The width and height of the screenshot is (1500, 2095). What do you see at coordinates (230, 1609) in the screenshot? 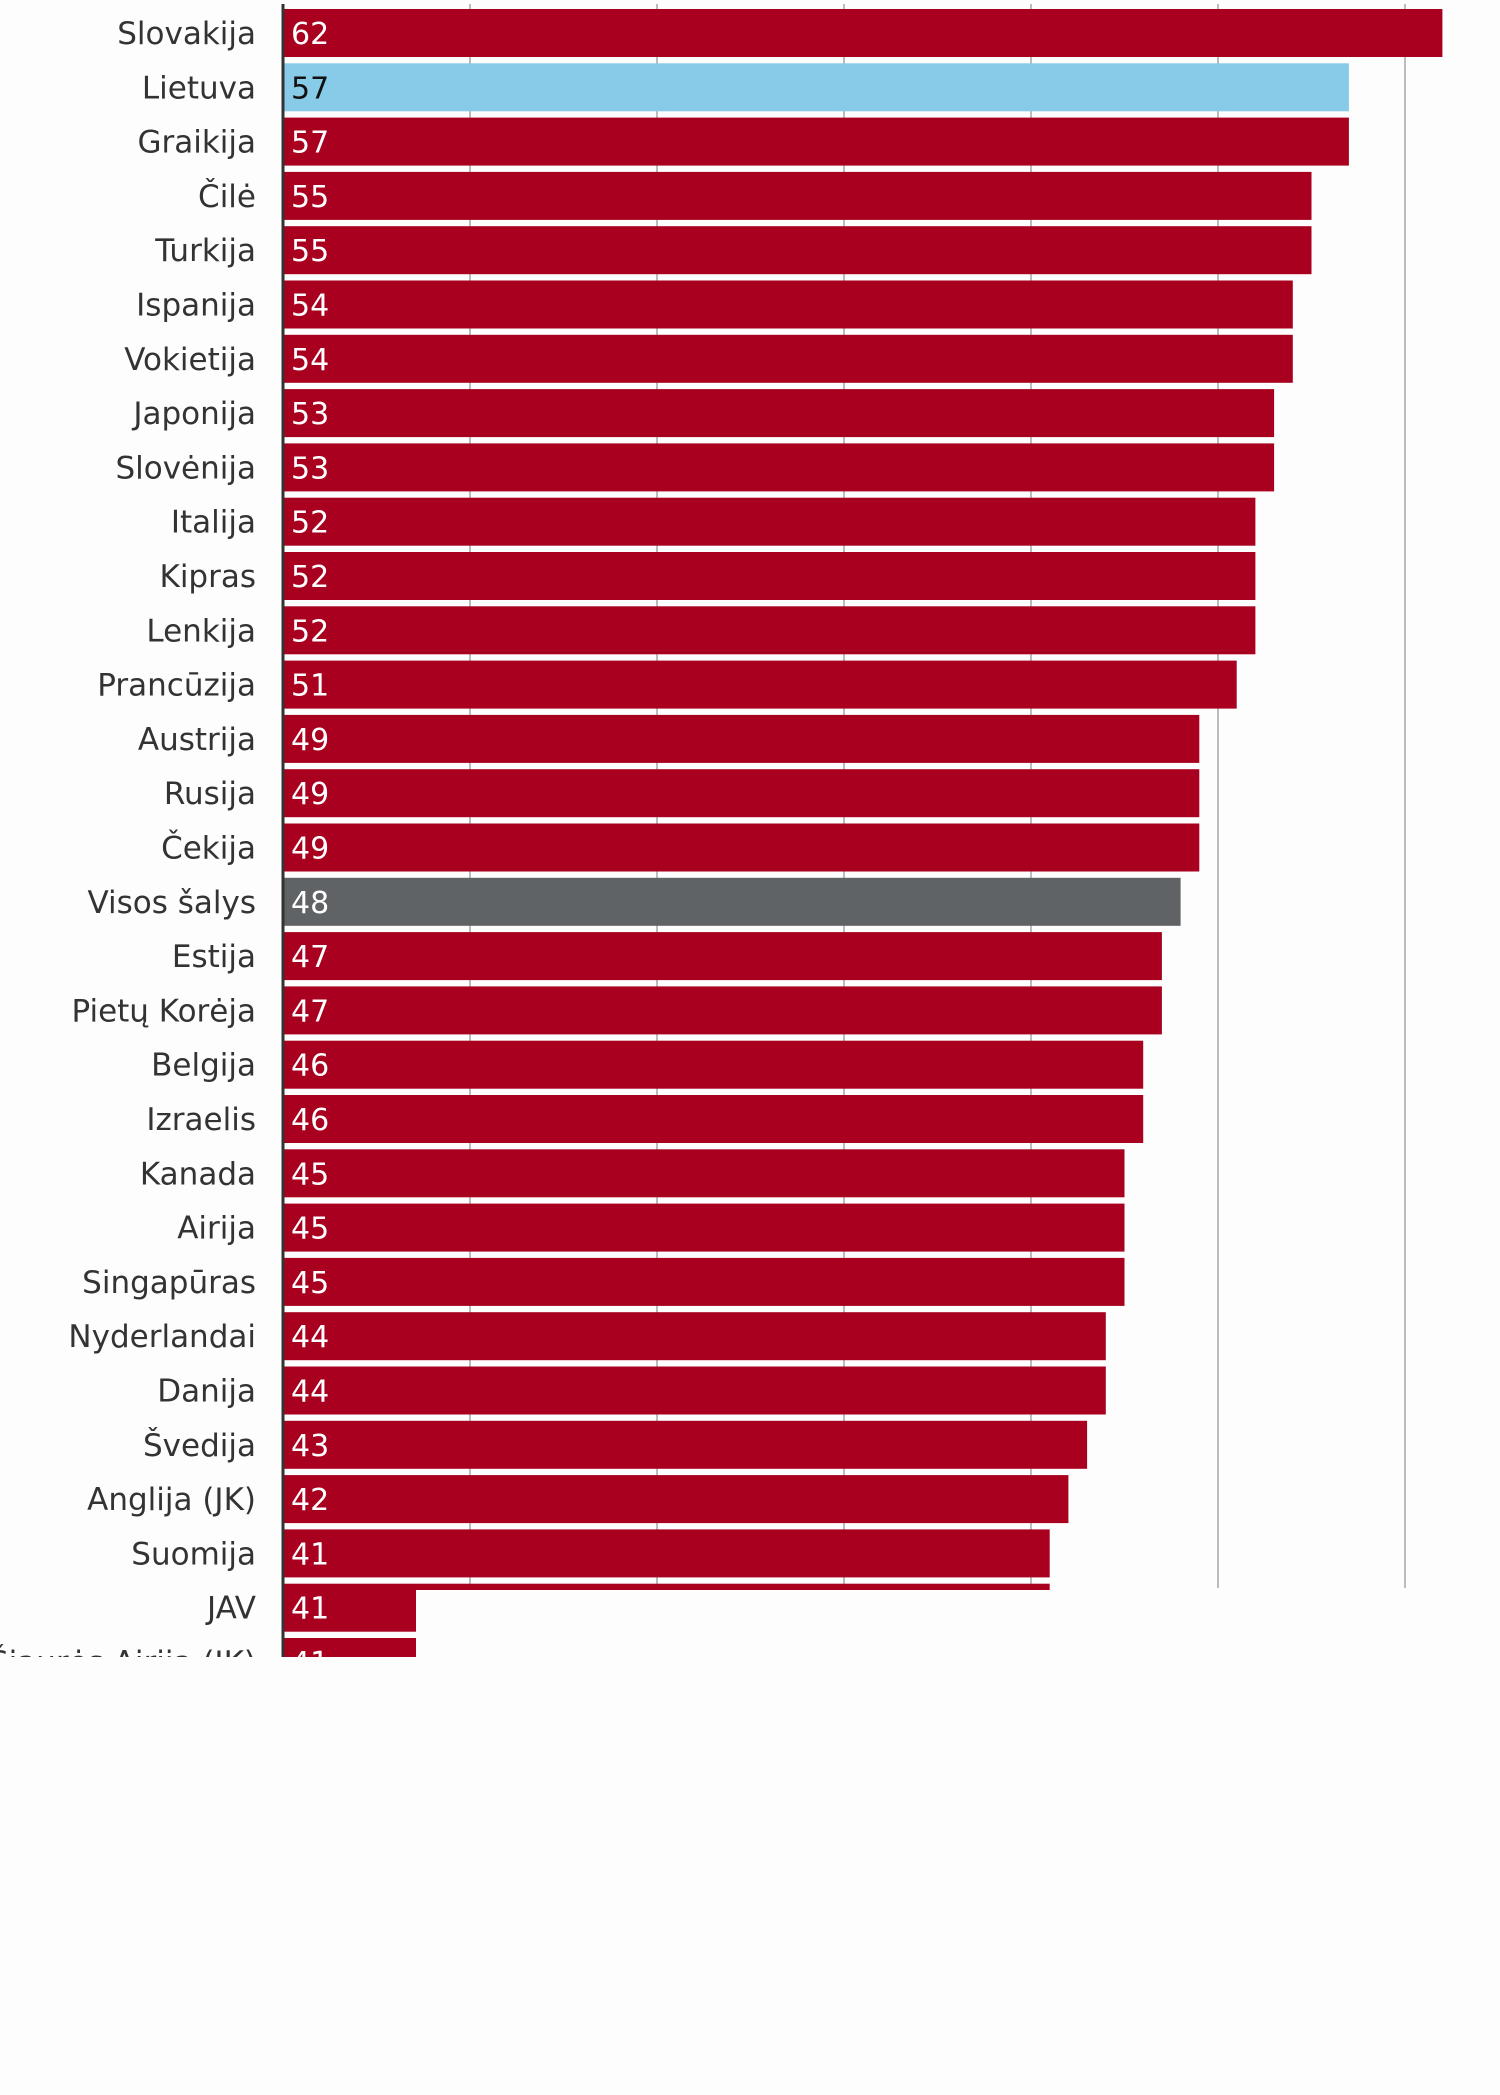
I see `category-label: JAV` at bounding box center [230, 1609].